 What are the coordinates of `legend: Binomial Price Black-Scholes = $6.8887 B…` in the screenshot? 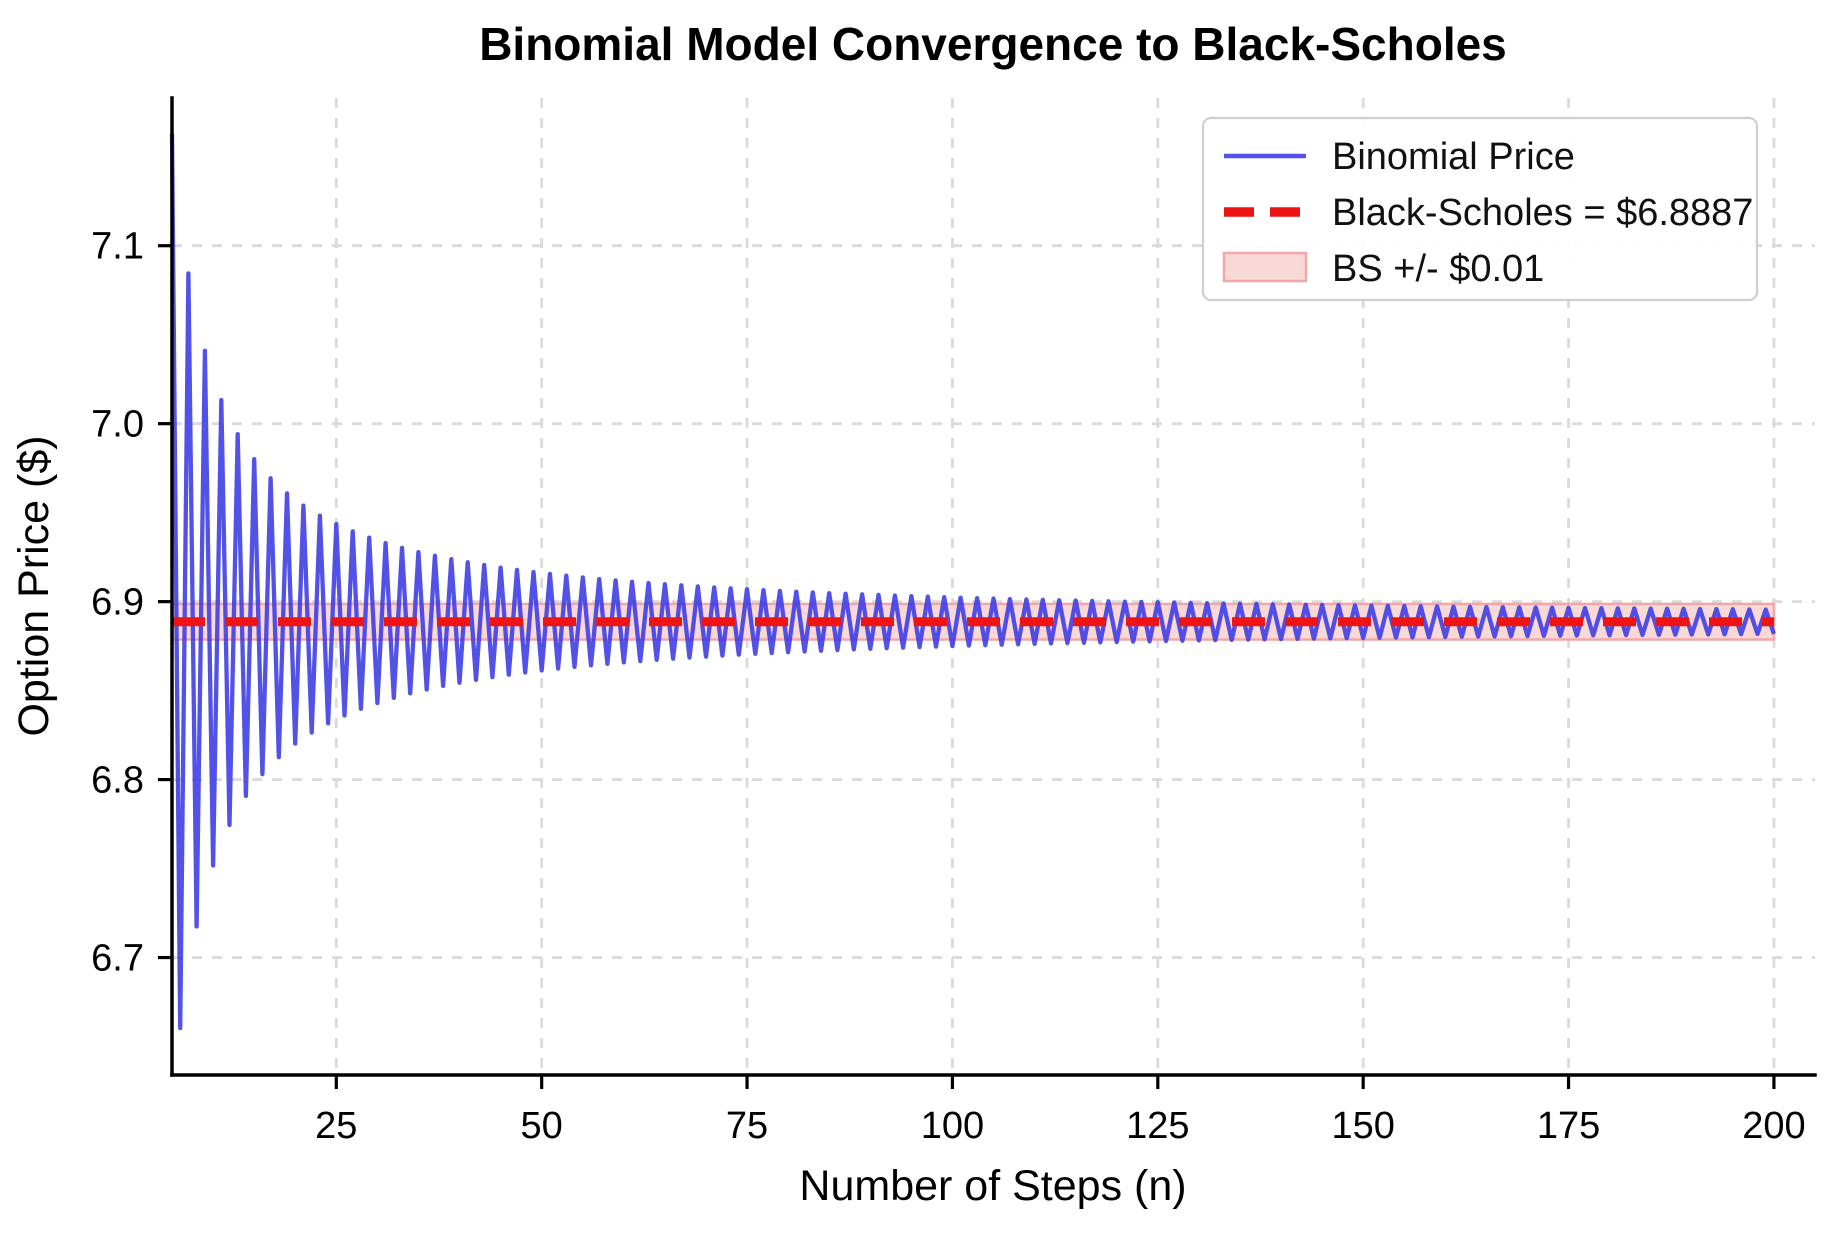 It's located at (1480, 209).